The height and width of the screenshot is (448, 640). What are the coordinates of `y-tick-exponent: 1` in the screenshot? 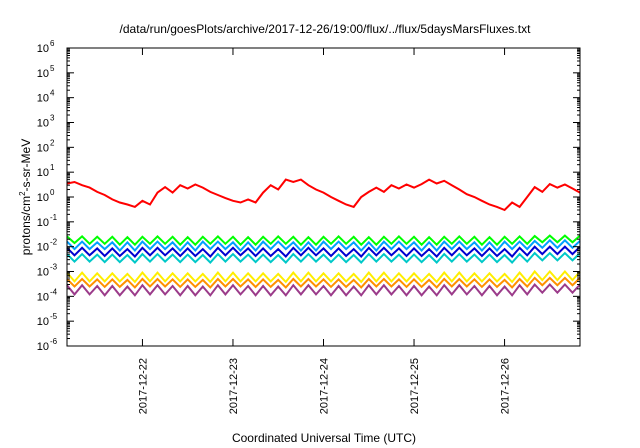 It's located at (52, 167).